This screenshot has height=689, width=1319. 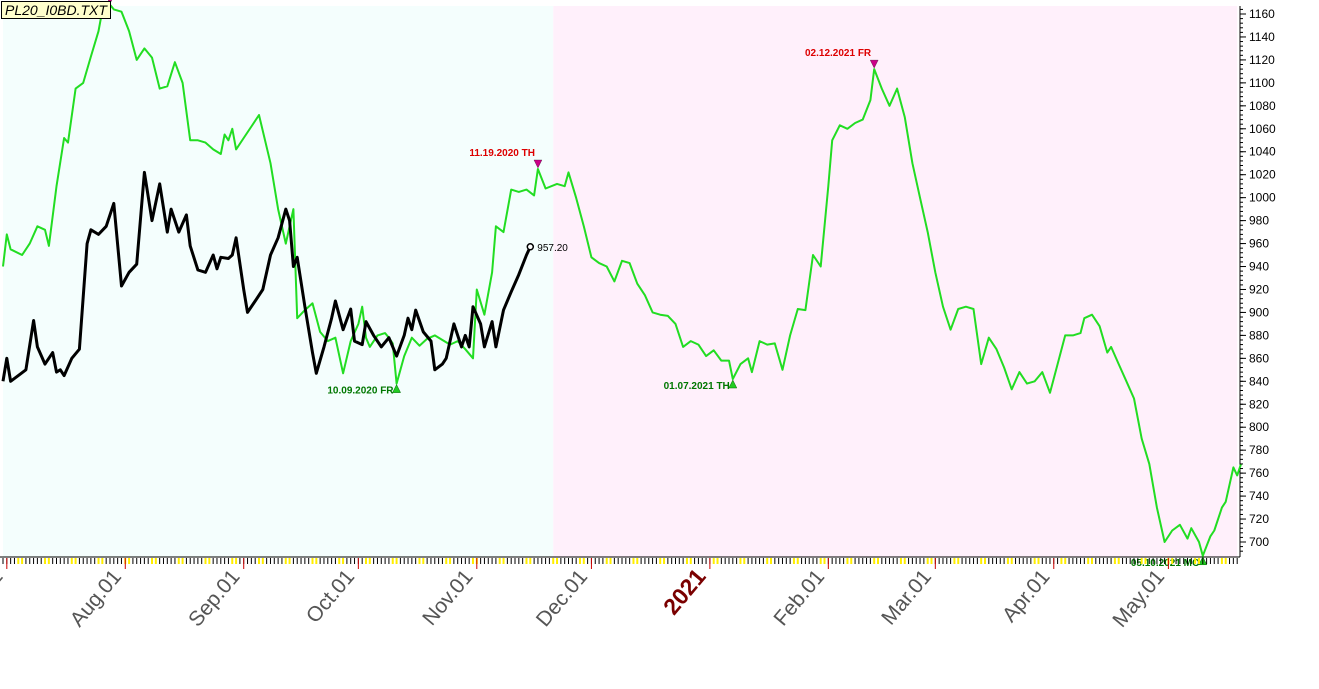 I want to click on y-tick-label: 760, so click(x=1259, y=473).